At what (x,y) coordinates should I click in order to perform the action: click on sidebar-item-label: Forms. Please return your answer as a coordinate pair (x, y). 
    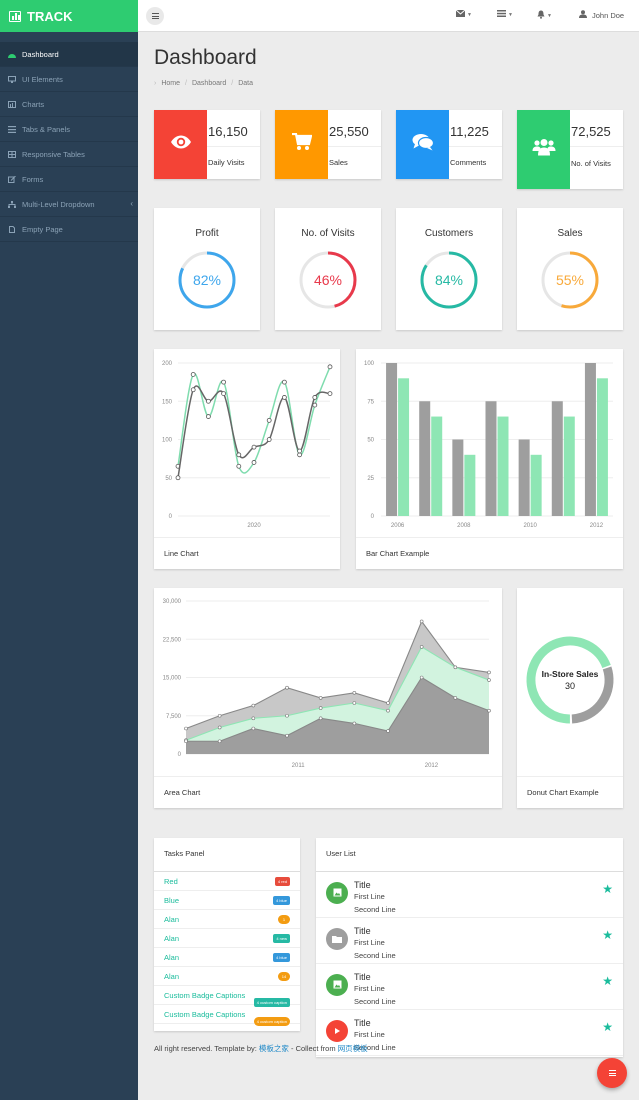
    Looking at the image, I should click on (33, 179).